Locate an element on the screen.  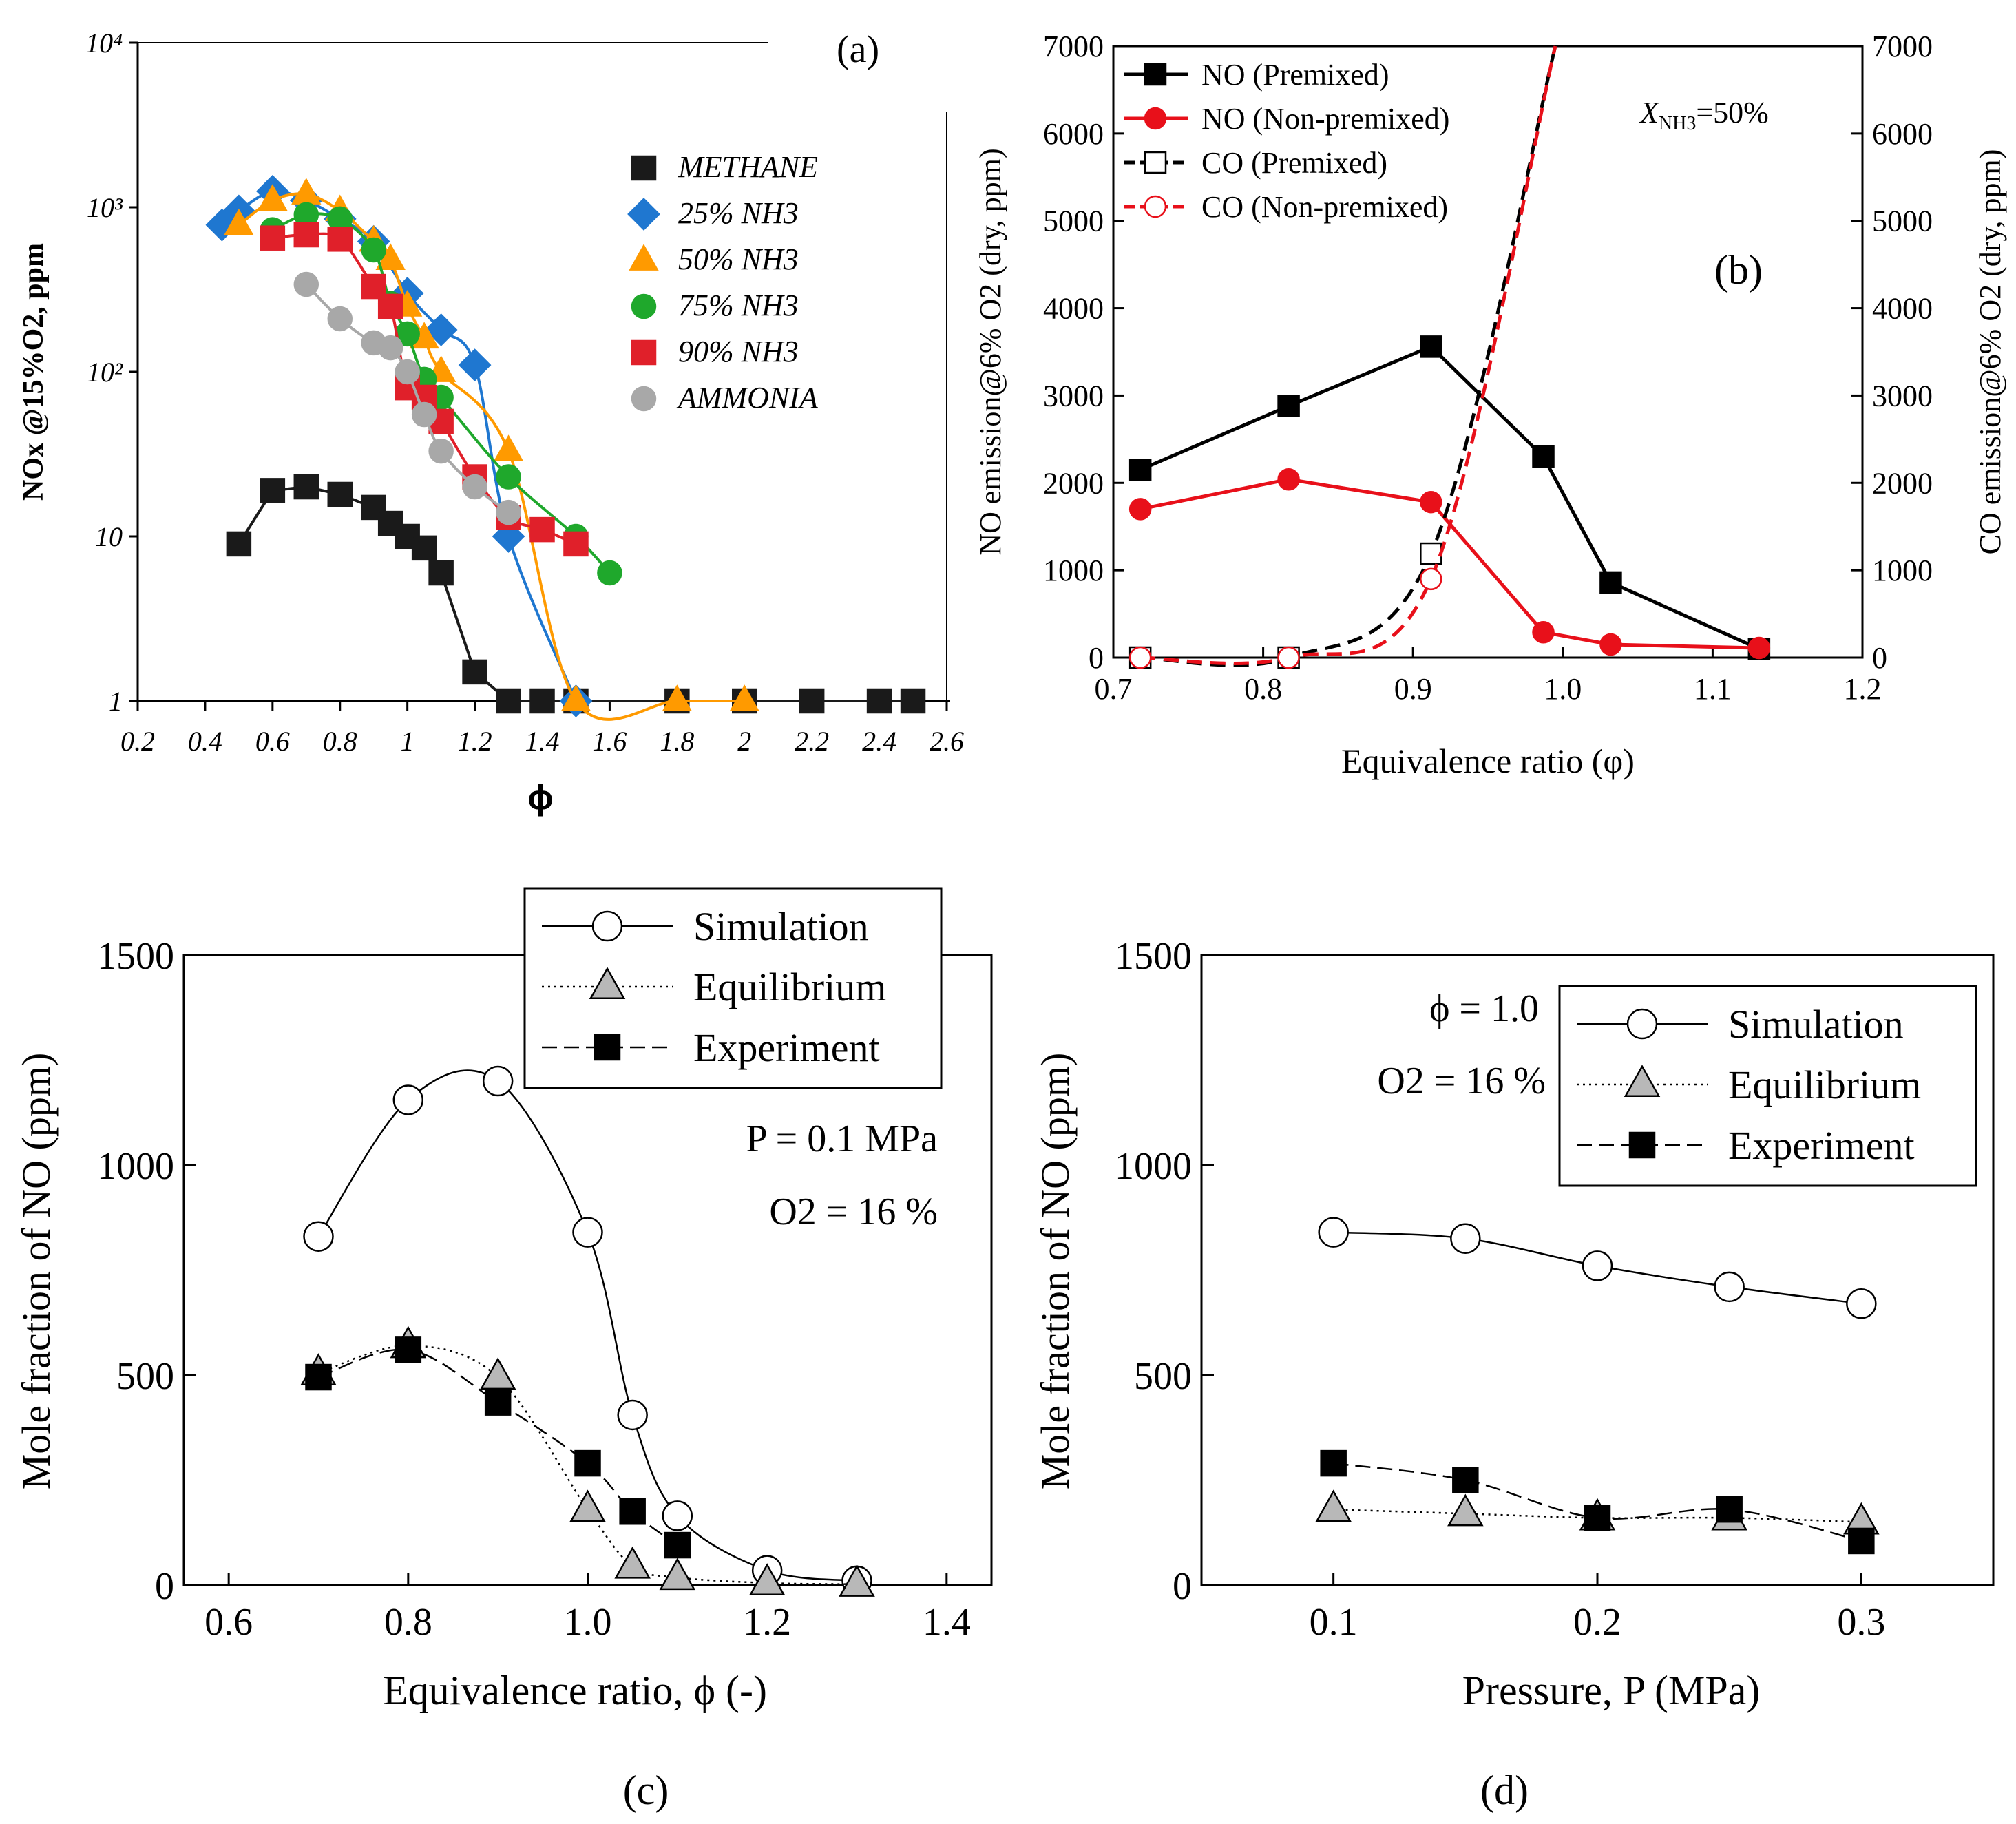
y-tick-label-right: 1000 is located at coordinates (1902, 570).